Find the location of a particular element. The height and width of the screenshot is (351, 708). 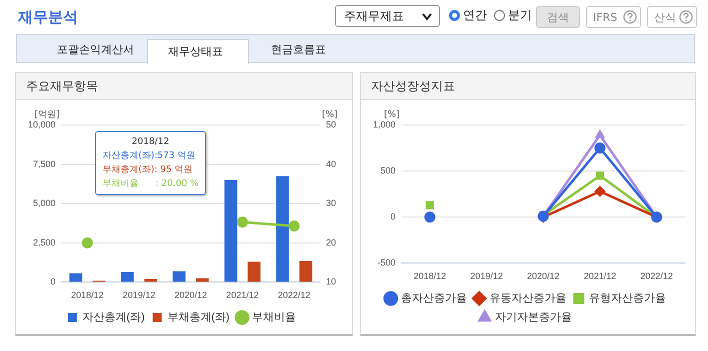

text: 산식 is located at coordinates (672, 17).